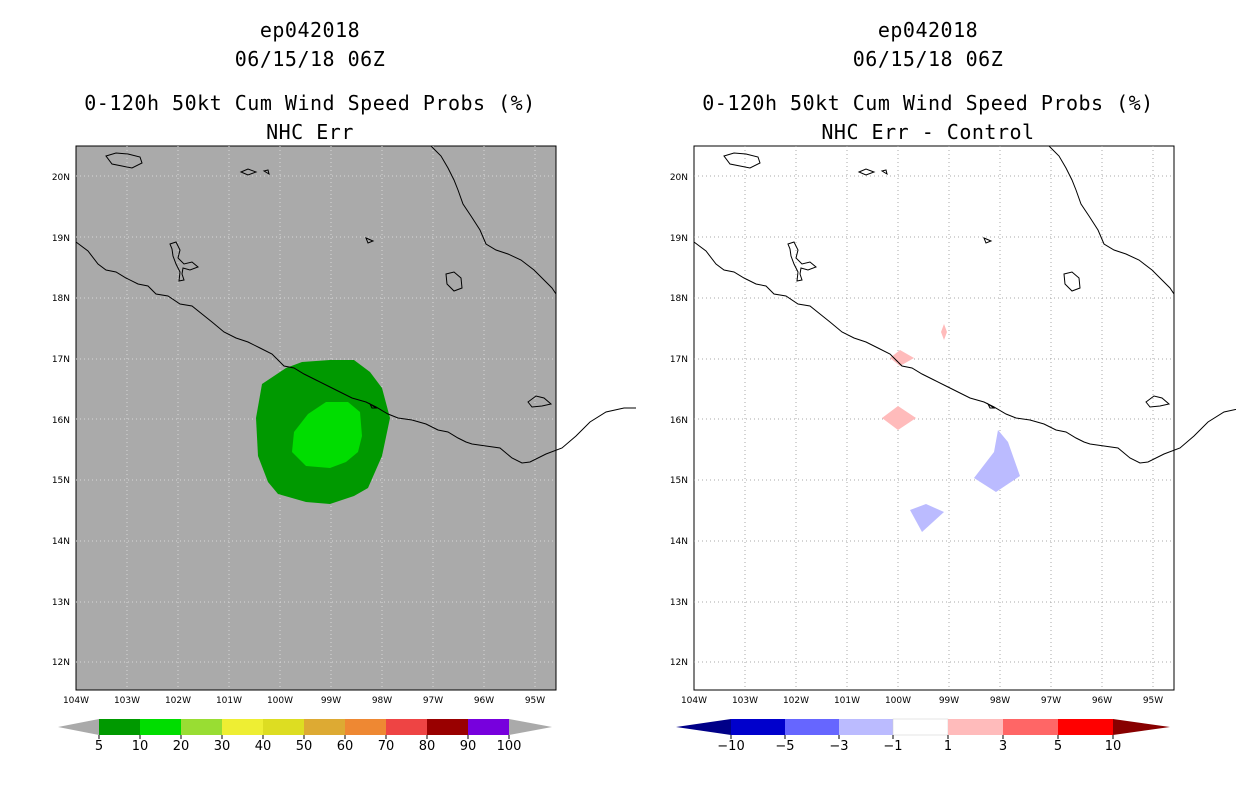  What do you see at coordinates (427, 746) in the screenshot?
I see `left-colorbar-label: 80` at bounding box center [427, 746].